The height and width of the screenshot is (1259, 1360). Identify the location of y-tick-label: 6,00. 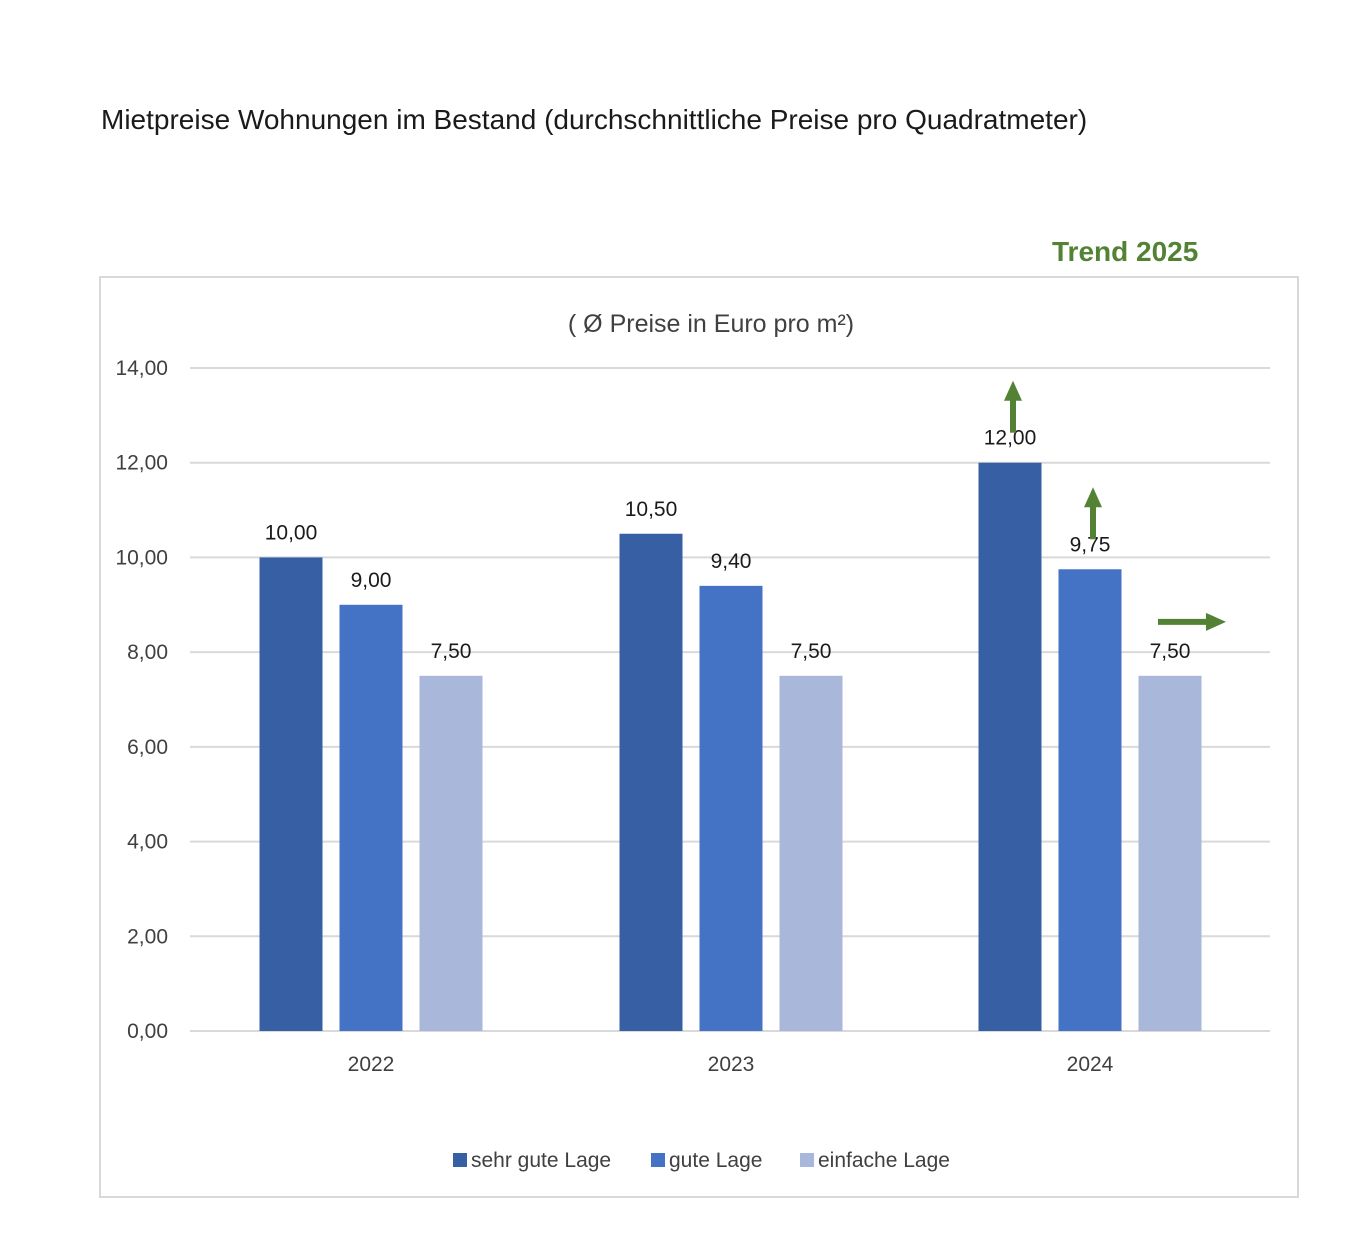
(147, 747).